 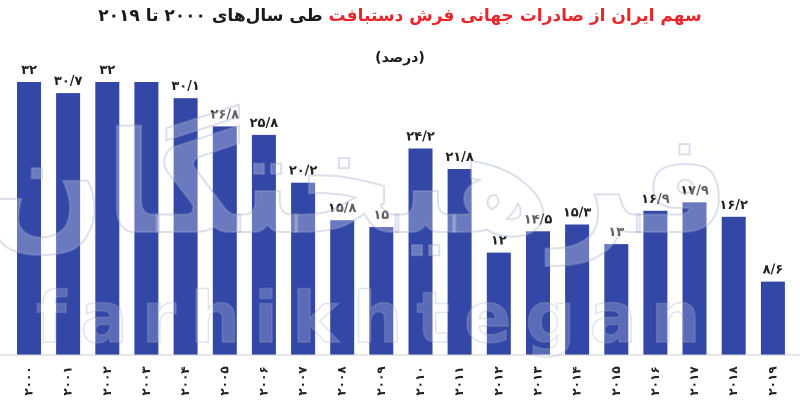 I want to click on x-tick-label-5: ۲۰۰۵, so click(x=224, y=380).